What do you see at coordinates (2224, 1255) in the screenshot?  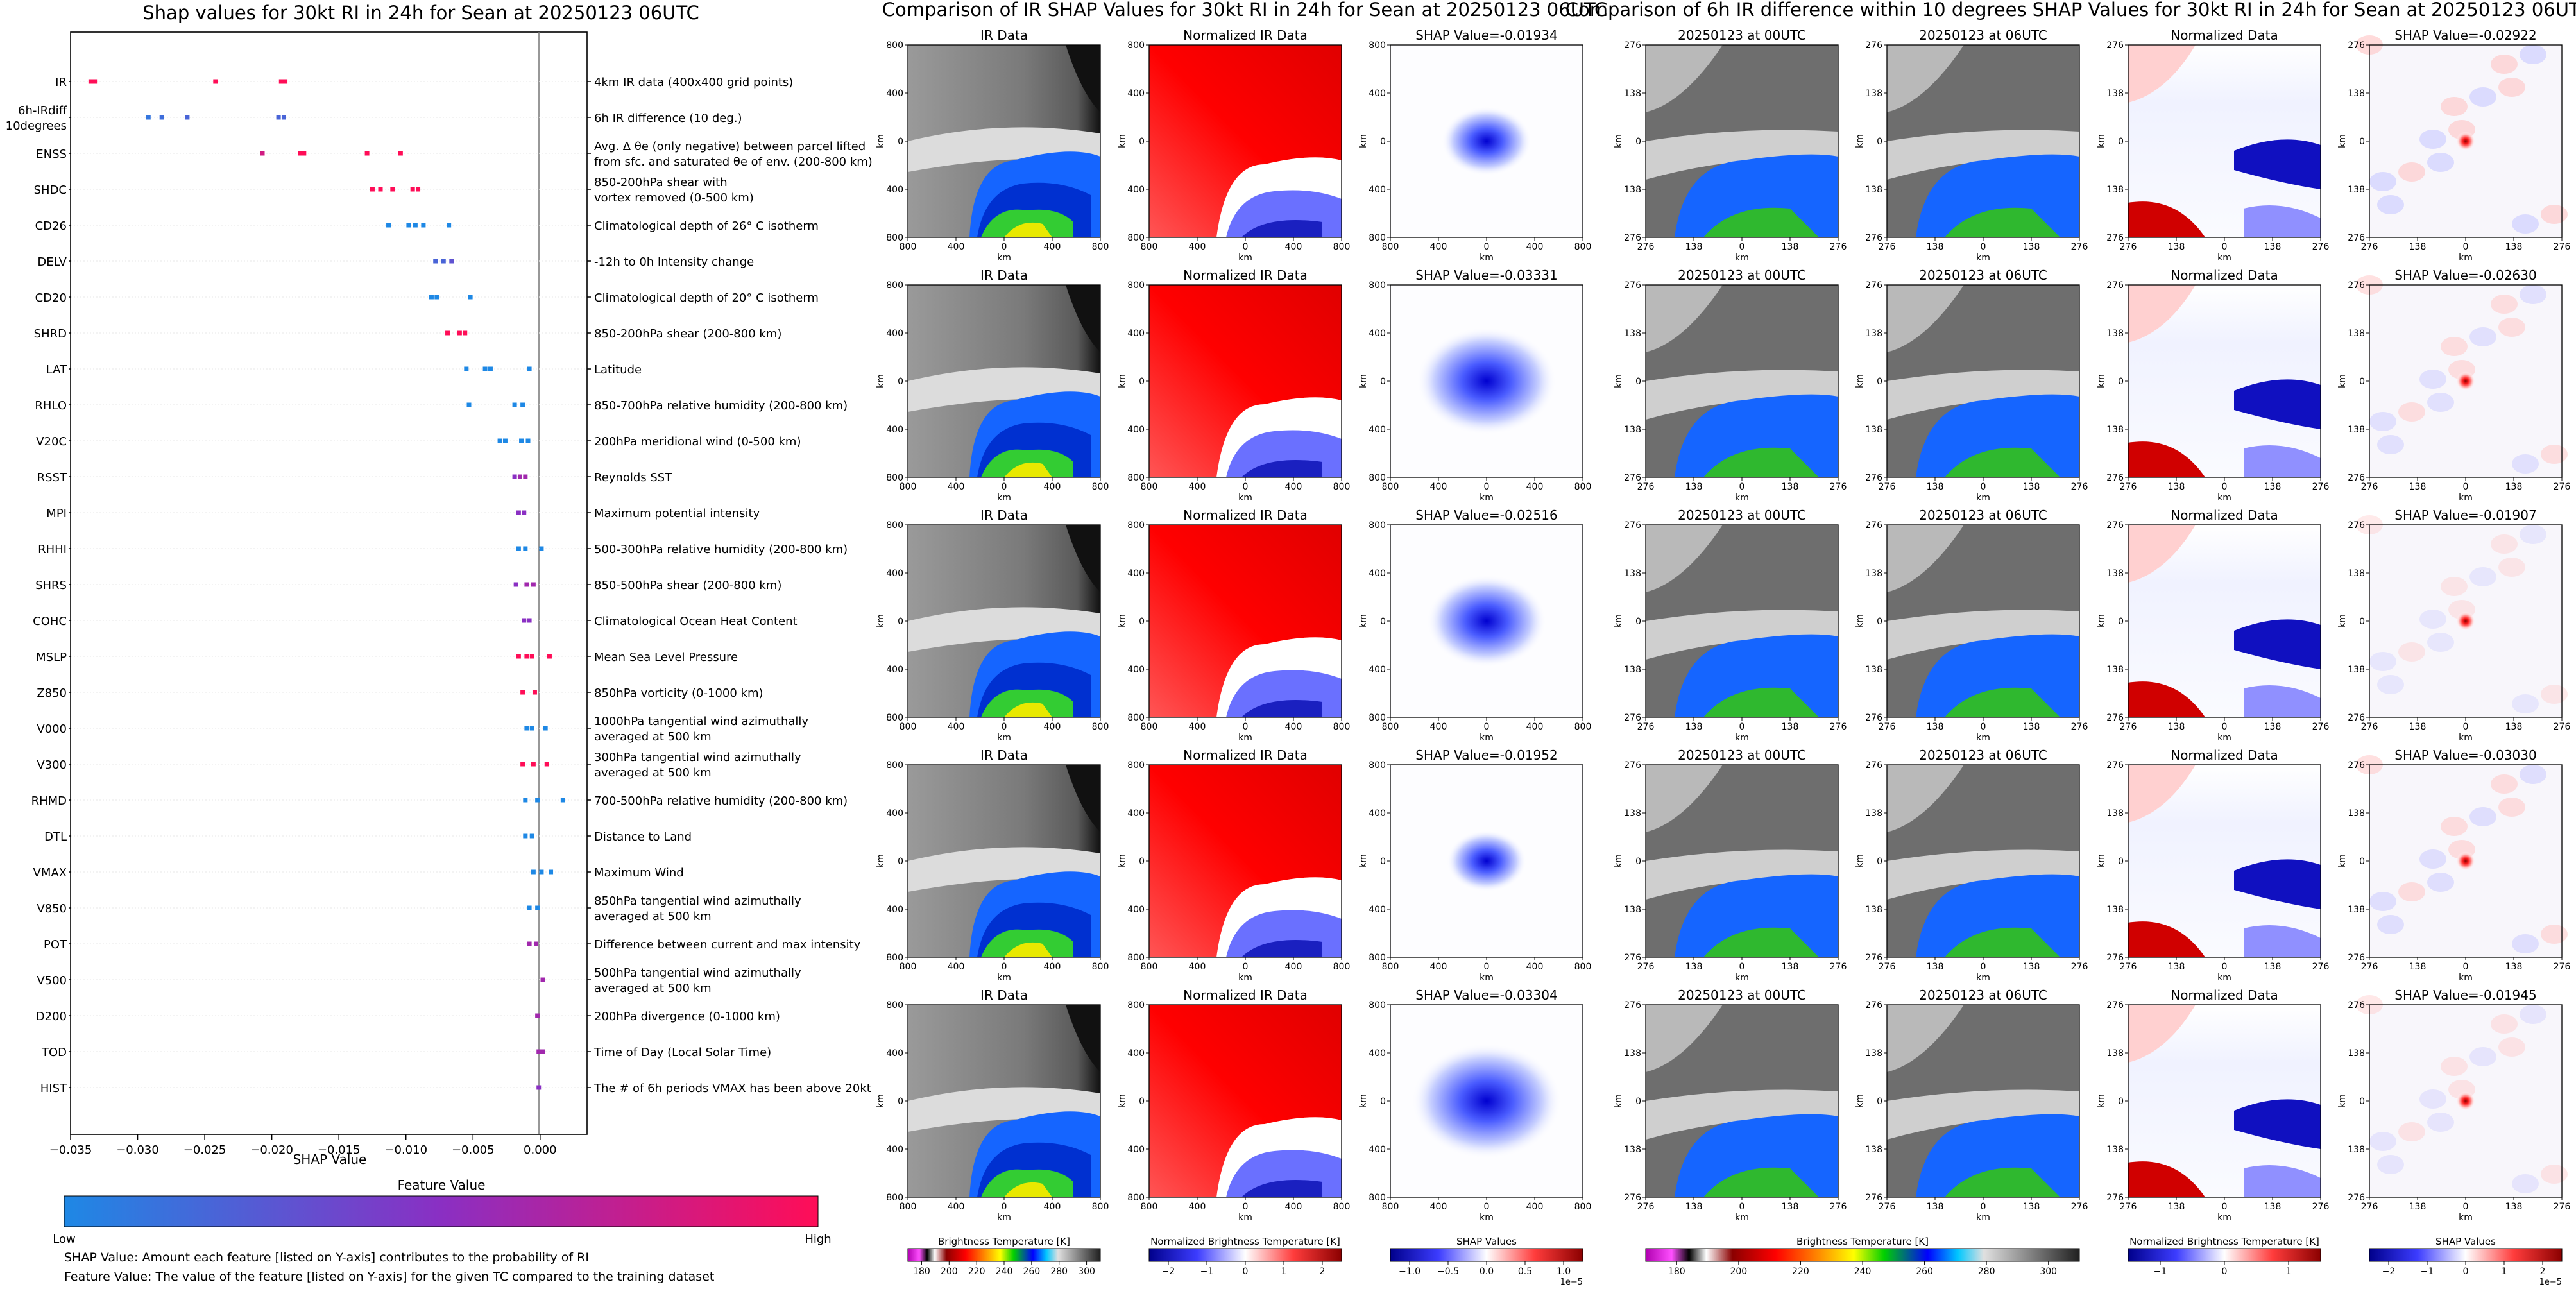 I see `colorbar` at bounding box center [2224, 1255].